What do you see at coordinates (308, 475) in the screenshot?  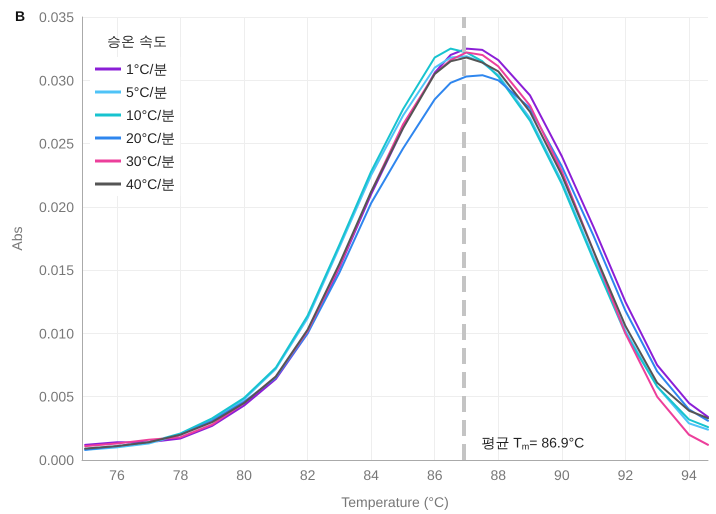 I see `x-tick-label: 82` at bounding box center [308, 475].